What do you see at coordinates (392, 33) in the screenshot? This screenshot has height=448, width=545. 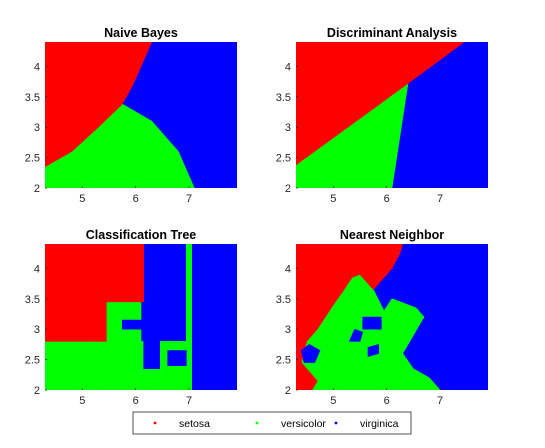 I see `plot-title: Discriminant Analysis` at bounding box center [392, 33].